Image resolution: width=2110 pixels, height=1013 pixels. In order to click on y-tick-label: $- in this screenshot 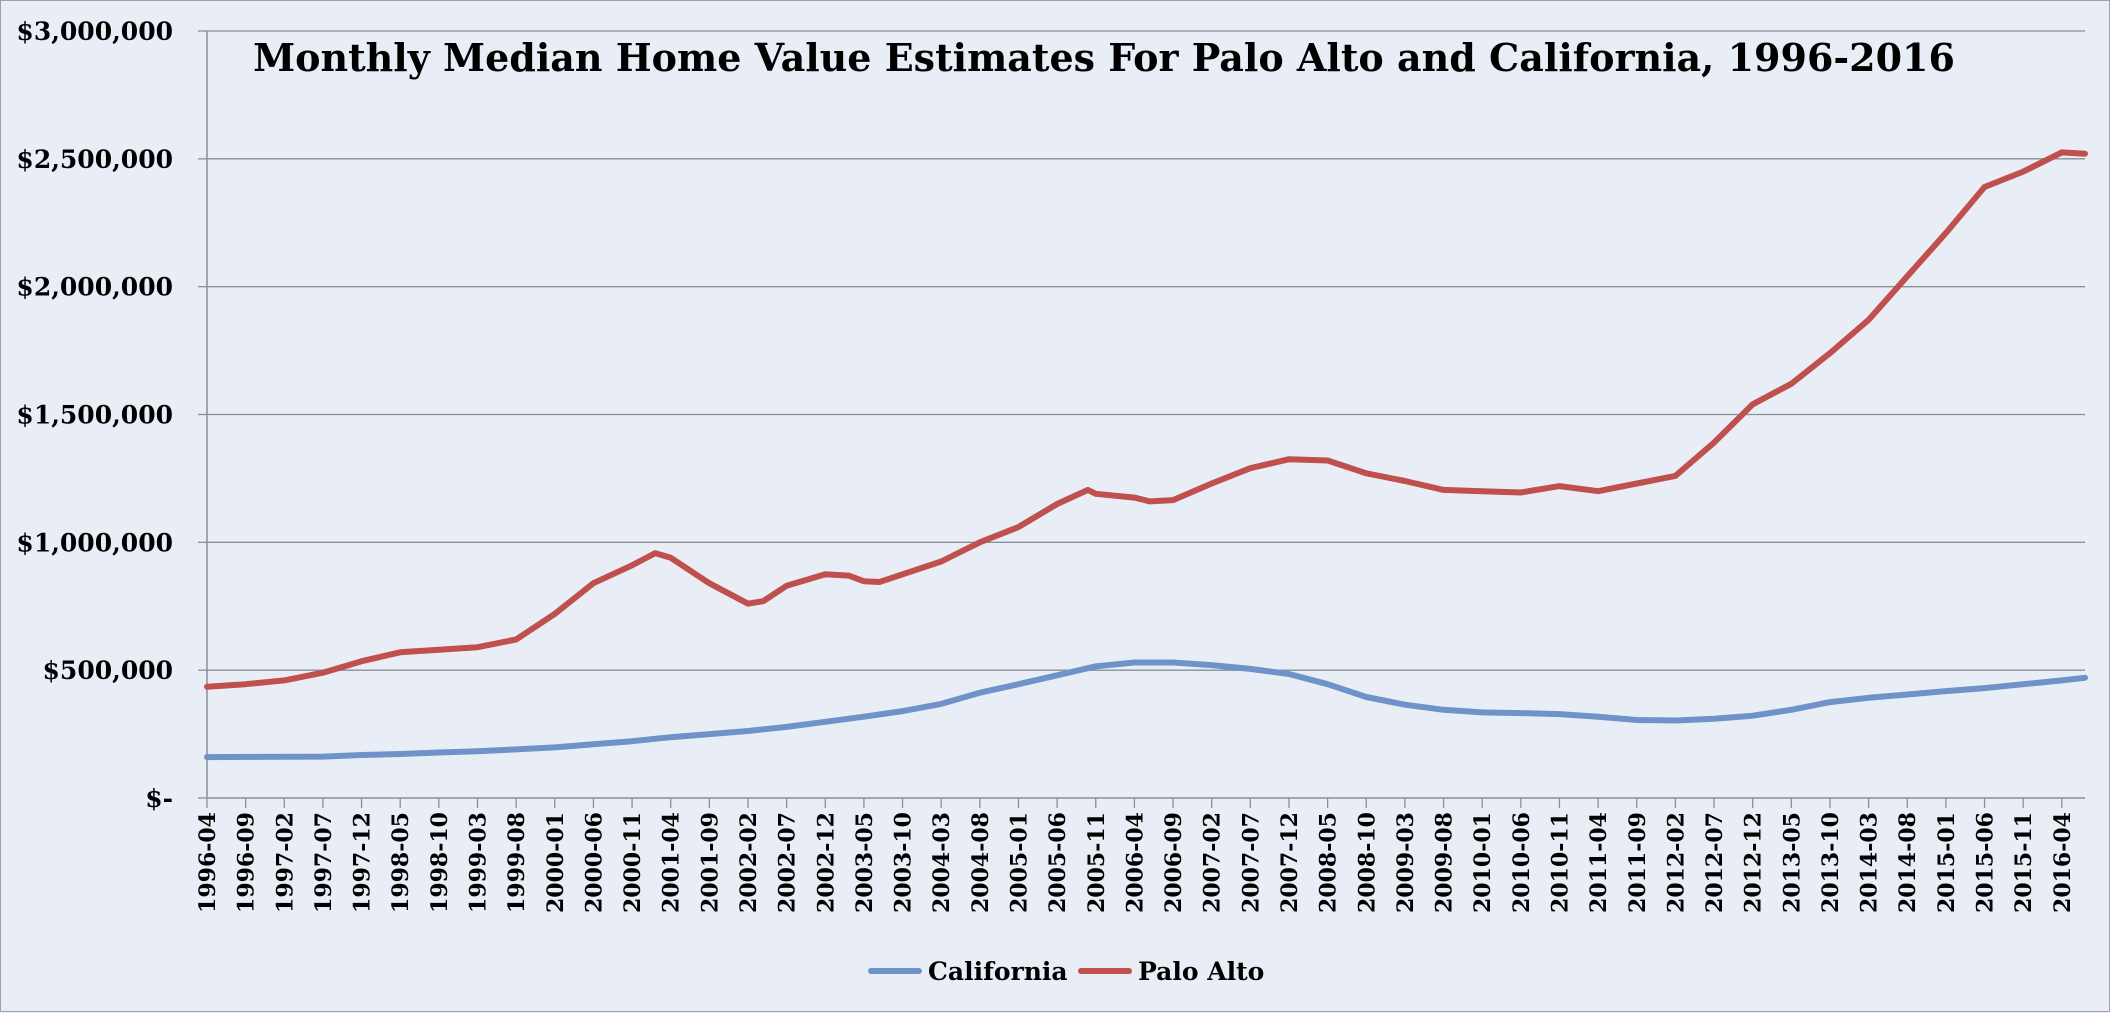, I will do `click(159, 798)`.